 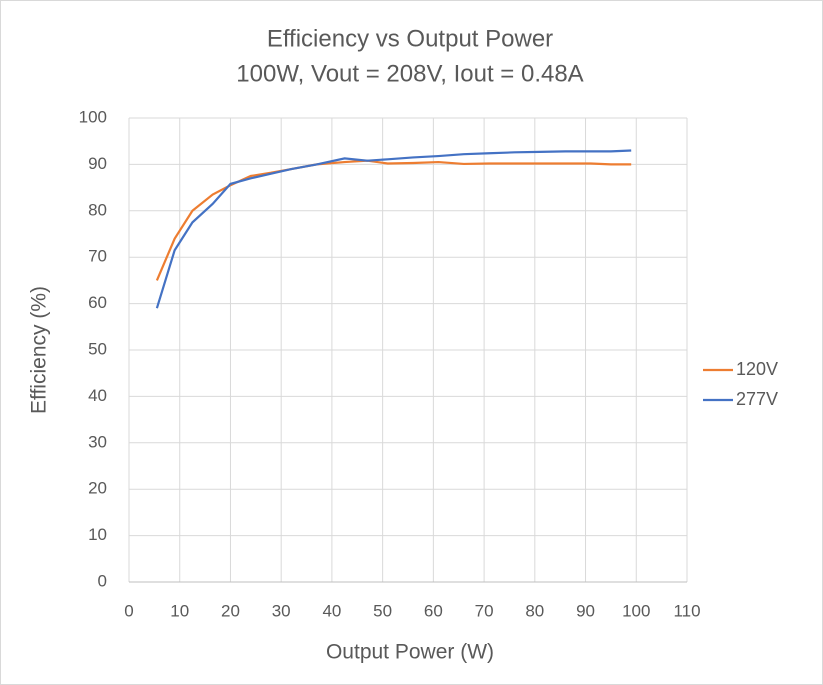 I want to click on y-tick-label: 80, so click(x=97, y=209).